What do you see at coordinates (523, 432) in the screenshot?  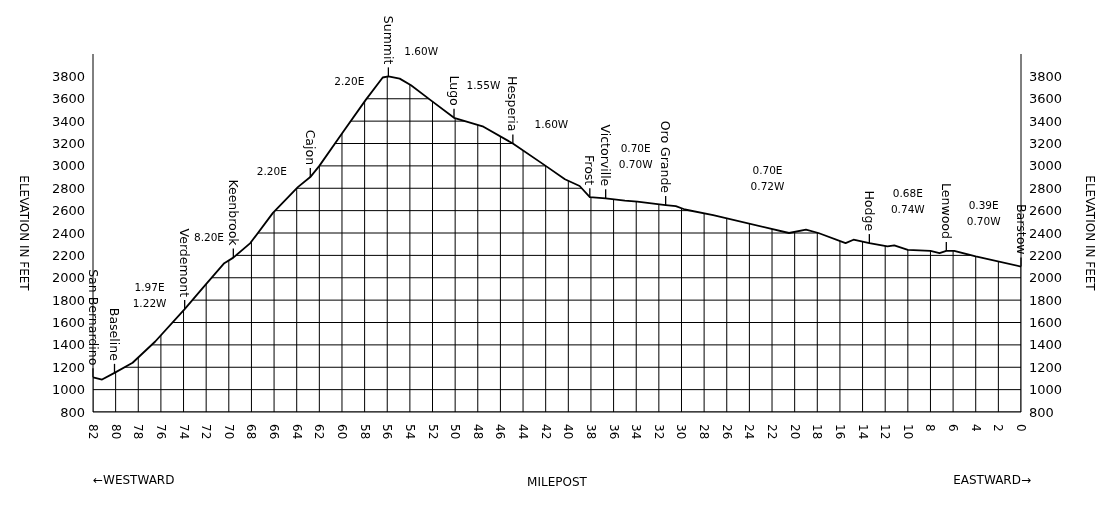 I see `x-tick-label: 44` at bounding box center [523, 432].